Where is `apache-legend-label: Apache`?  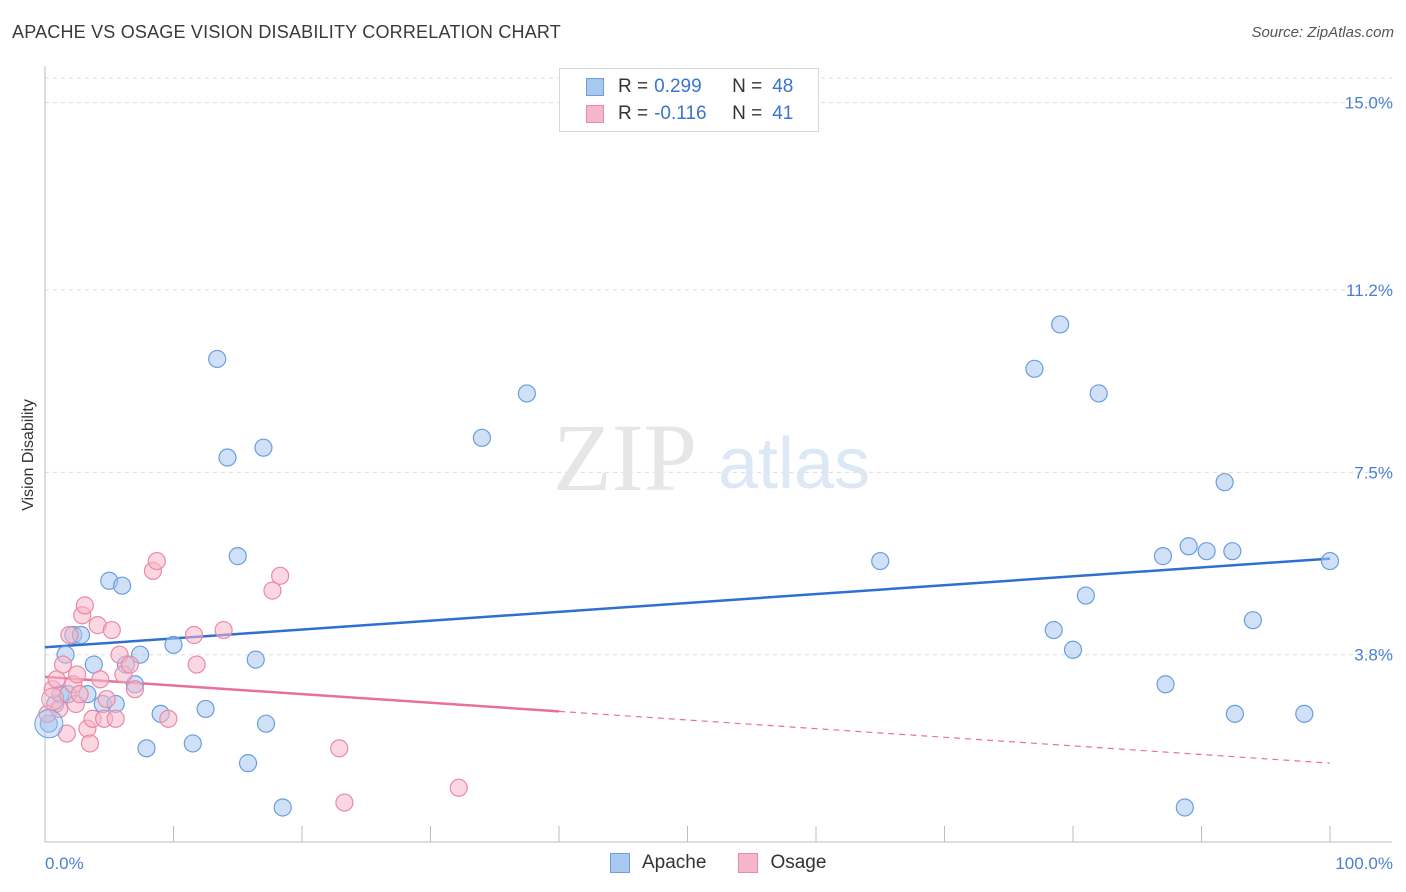
apache-legend-label: Apache is located at coordinates (674, 862).